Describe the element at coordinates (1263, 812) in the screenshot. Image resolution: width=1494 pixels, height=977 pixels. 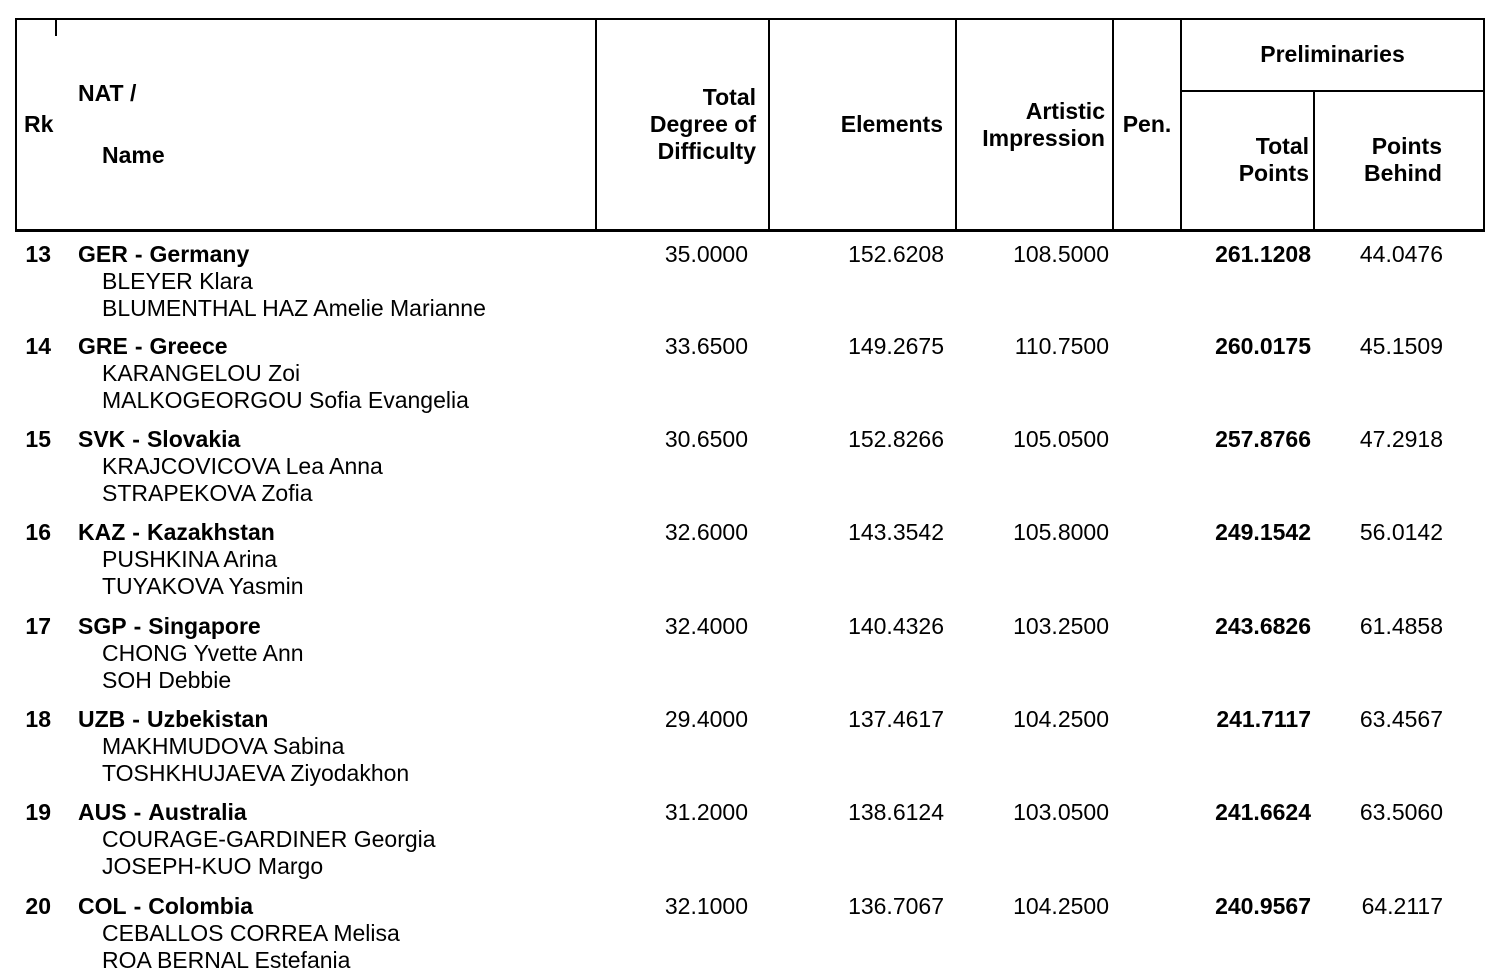
I see `total-points-value: 241.6624` at that location.